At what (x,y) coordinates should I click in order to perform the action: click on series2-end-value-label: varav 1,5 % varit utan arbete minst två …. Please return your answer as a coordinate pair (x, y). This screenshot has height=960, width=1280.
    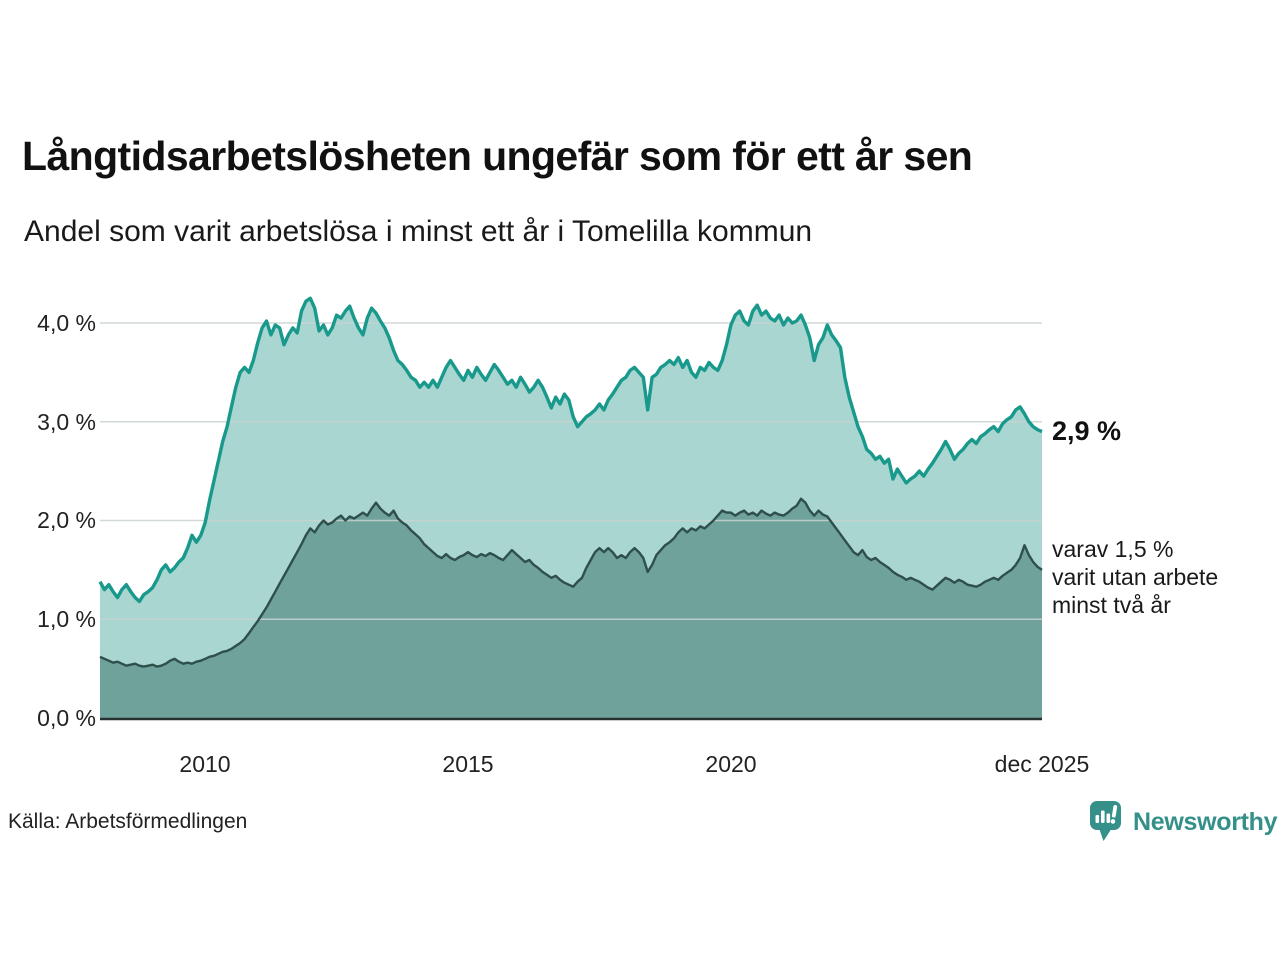
    Looking at the image, I should click on (1135, 577).